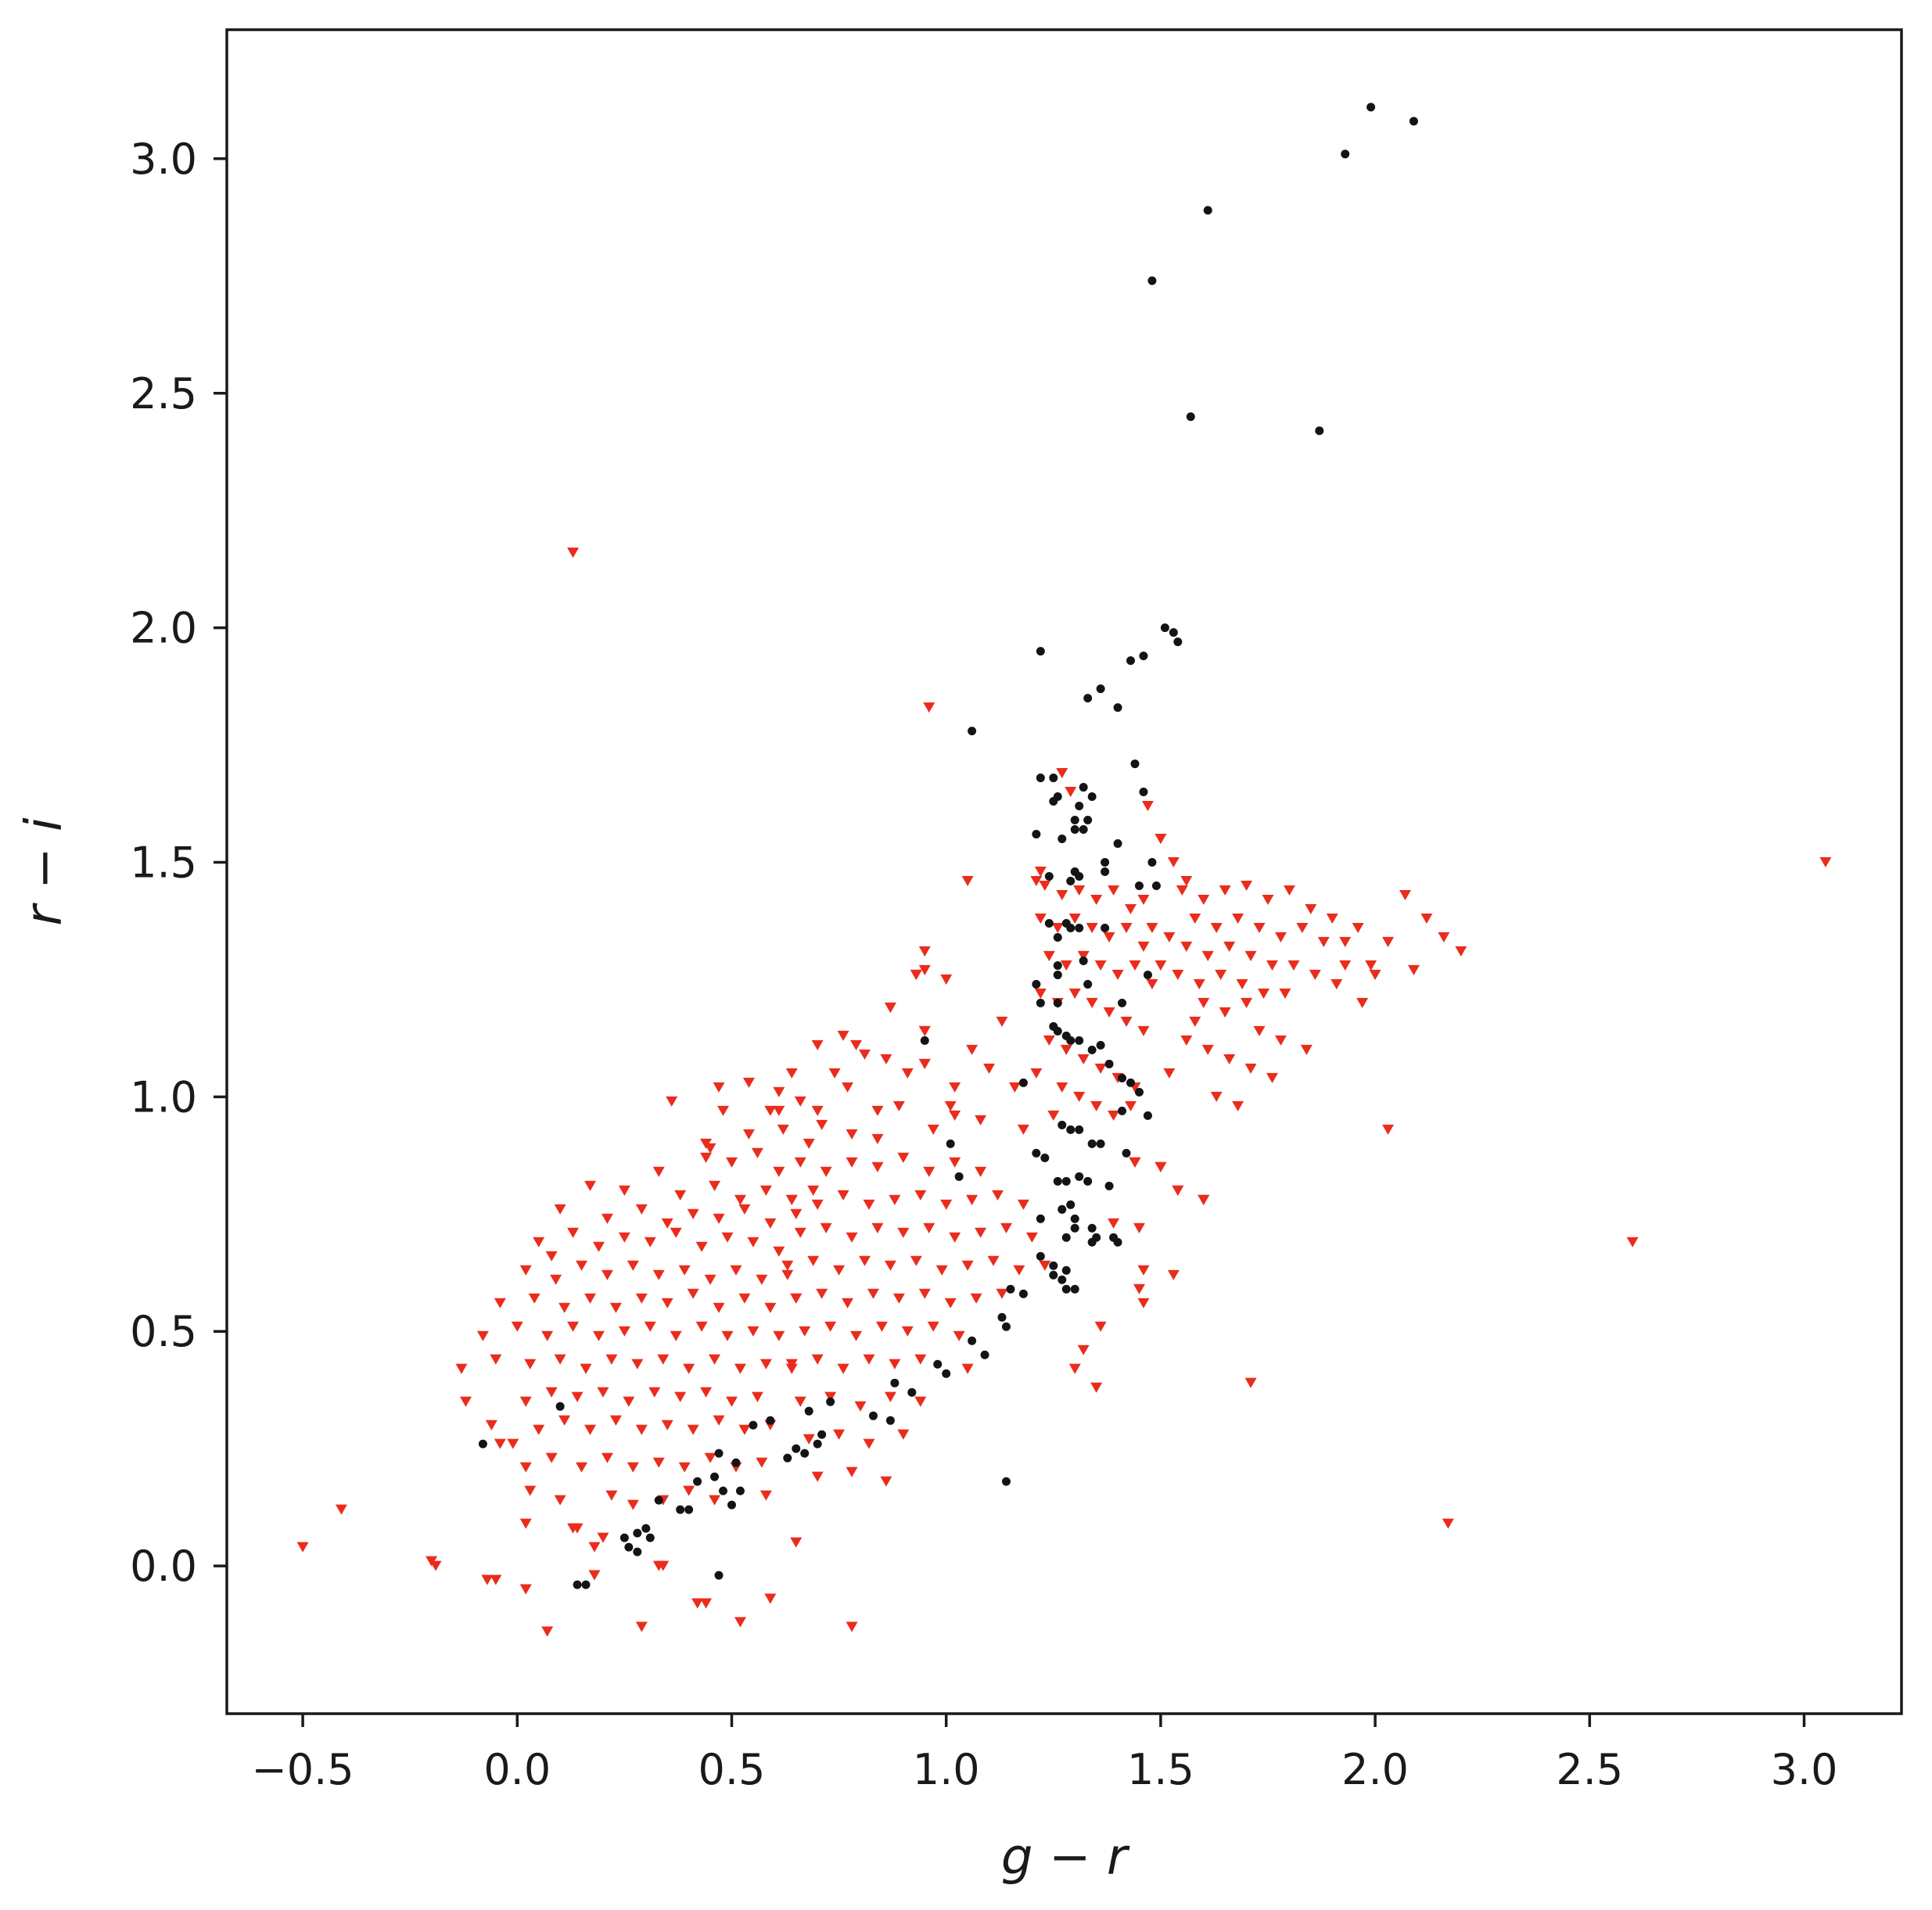 The image size is (1932, 1910). I want to click on y-axis-label: r − i, so click(45, 871).